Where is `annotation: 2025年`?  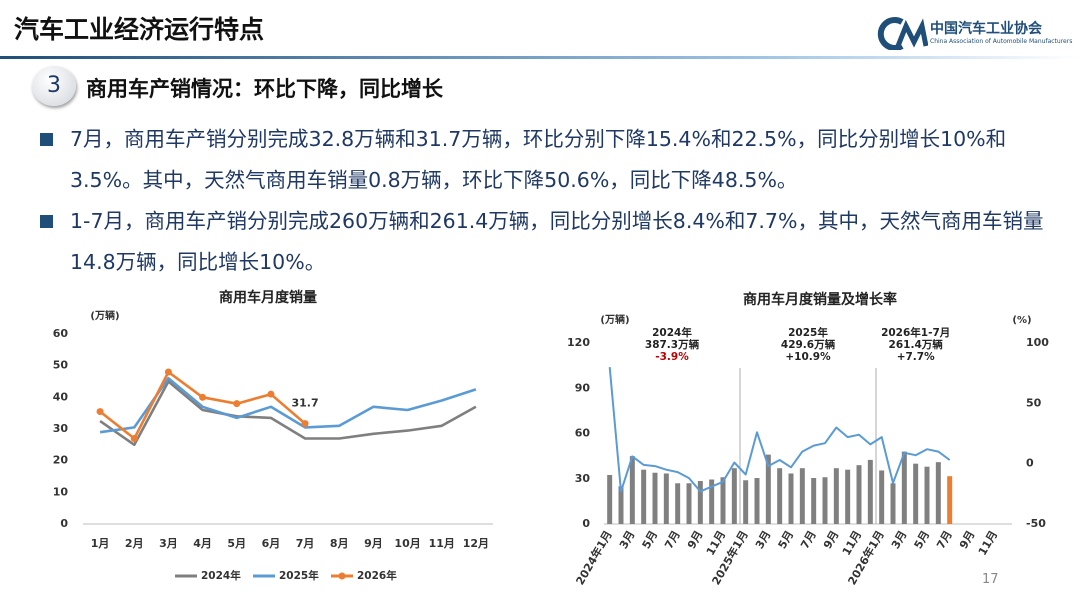 annotation: 2025年 is located at coordinates (808, 332).